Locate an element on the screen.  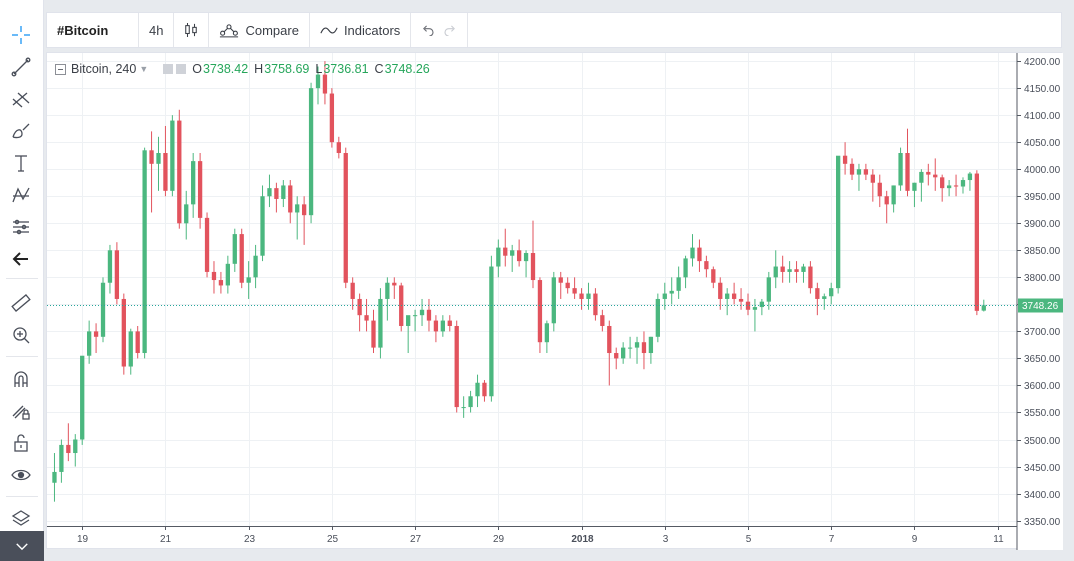
magnet-icon is located at coordinates (21, 379).